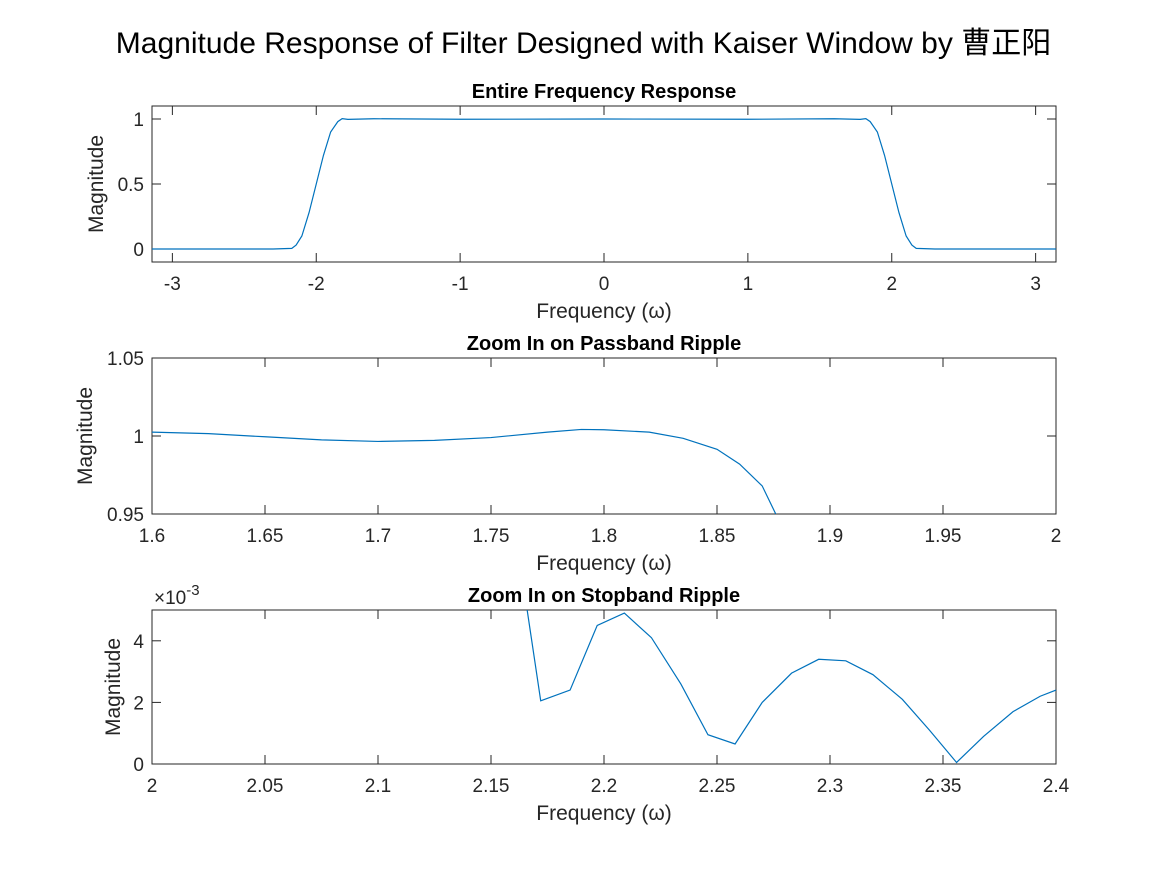 This screenshot has height=875, width=1167. Describe the element at coordinates (177, 595) in the screenshot. I see `y-exponent-label: ×10⁻³` at that location.